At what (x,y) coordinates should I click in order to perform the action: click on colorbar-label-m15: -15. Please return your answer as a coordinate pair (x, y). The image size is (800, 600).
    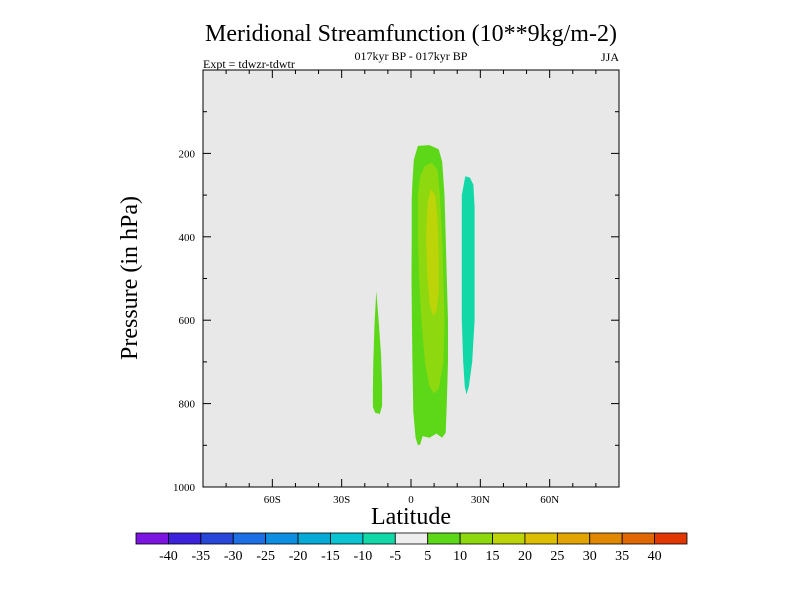
    Looking at the image, I should click on (330, 556).